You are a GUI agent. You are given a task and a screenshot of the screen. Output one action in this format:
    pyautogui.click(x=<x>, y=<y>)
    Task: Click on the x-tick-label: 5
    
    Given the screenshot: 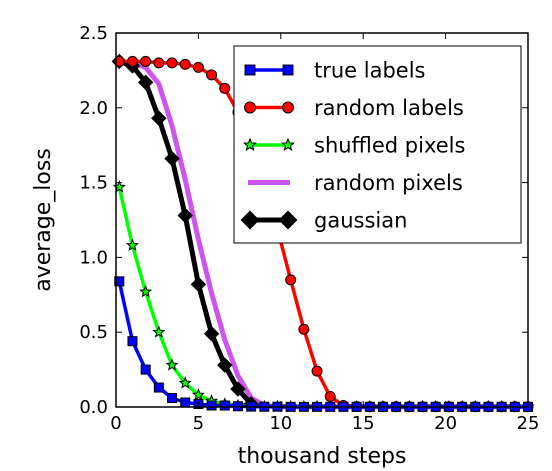 What is the action you would take?
    pyautogui.click(x=198, y=423)
    